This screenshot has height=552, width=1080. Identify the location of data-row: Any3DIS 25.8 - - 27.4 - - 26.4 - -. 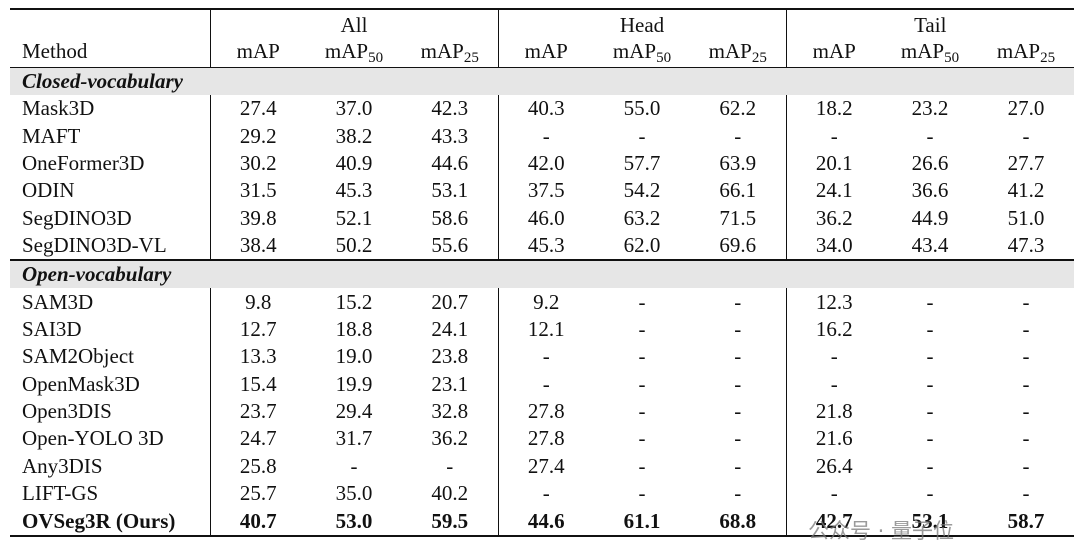
(542, 466).